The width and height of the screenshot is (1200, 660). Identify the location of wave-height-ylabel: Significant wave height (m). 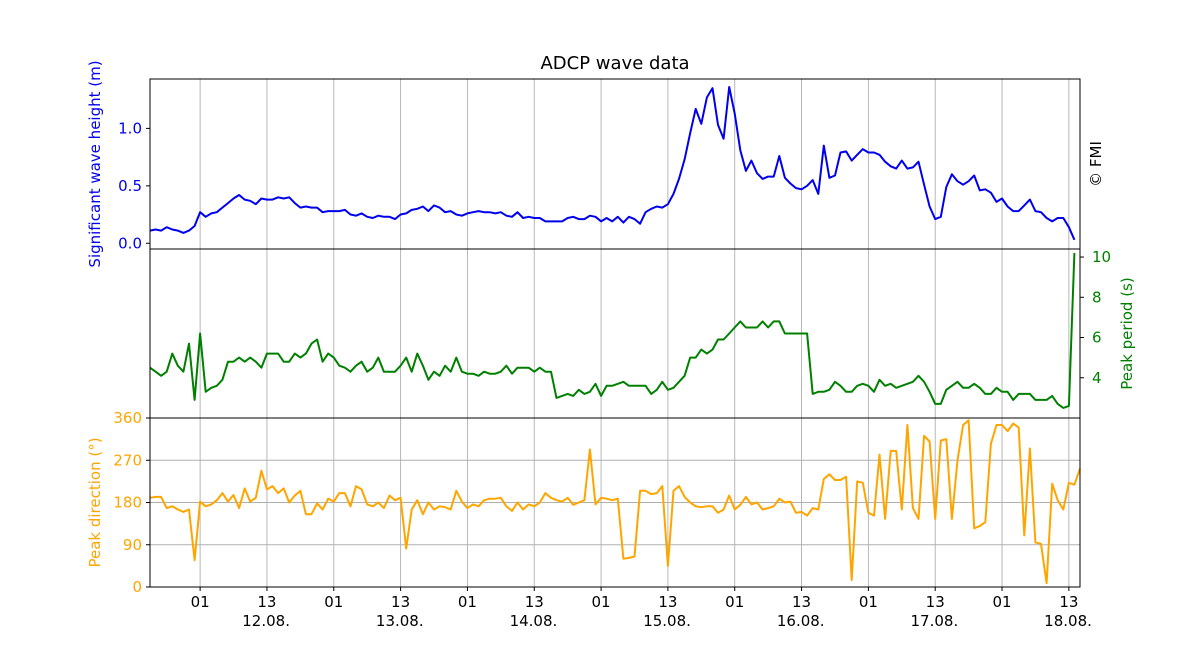
(95, 163).